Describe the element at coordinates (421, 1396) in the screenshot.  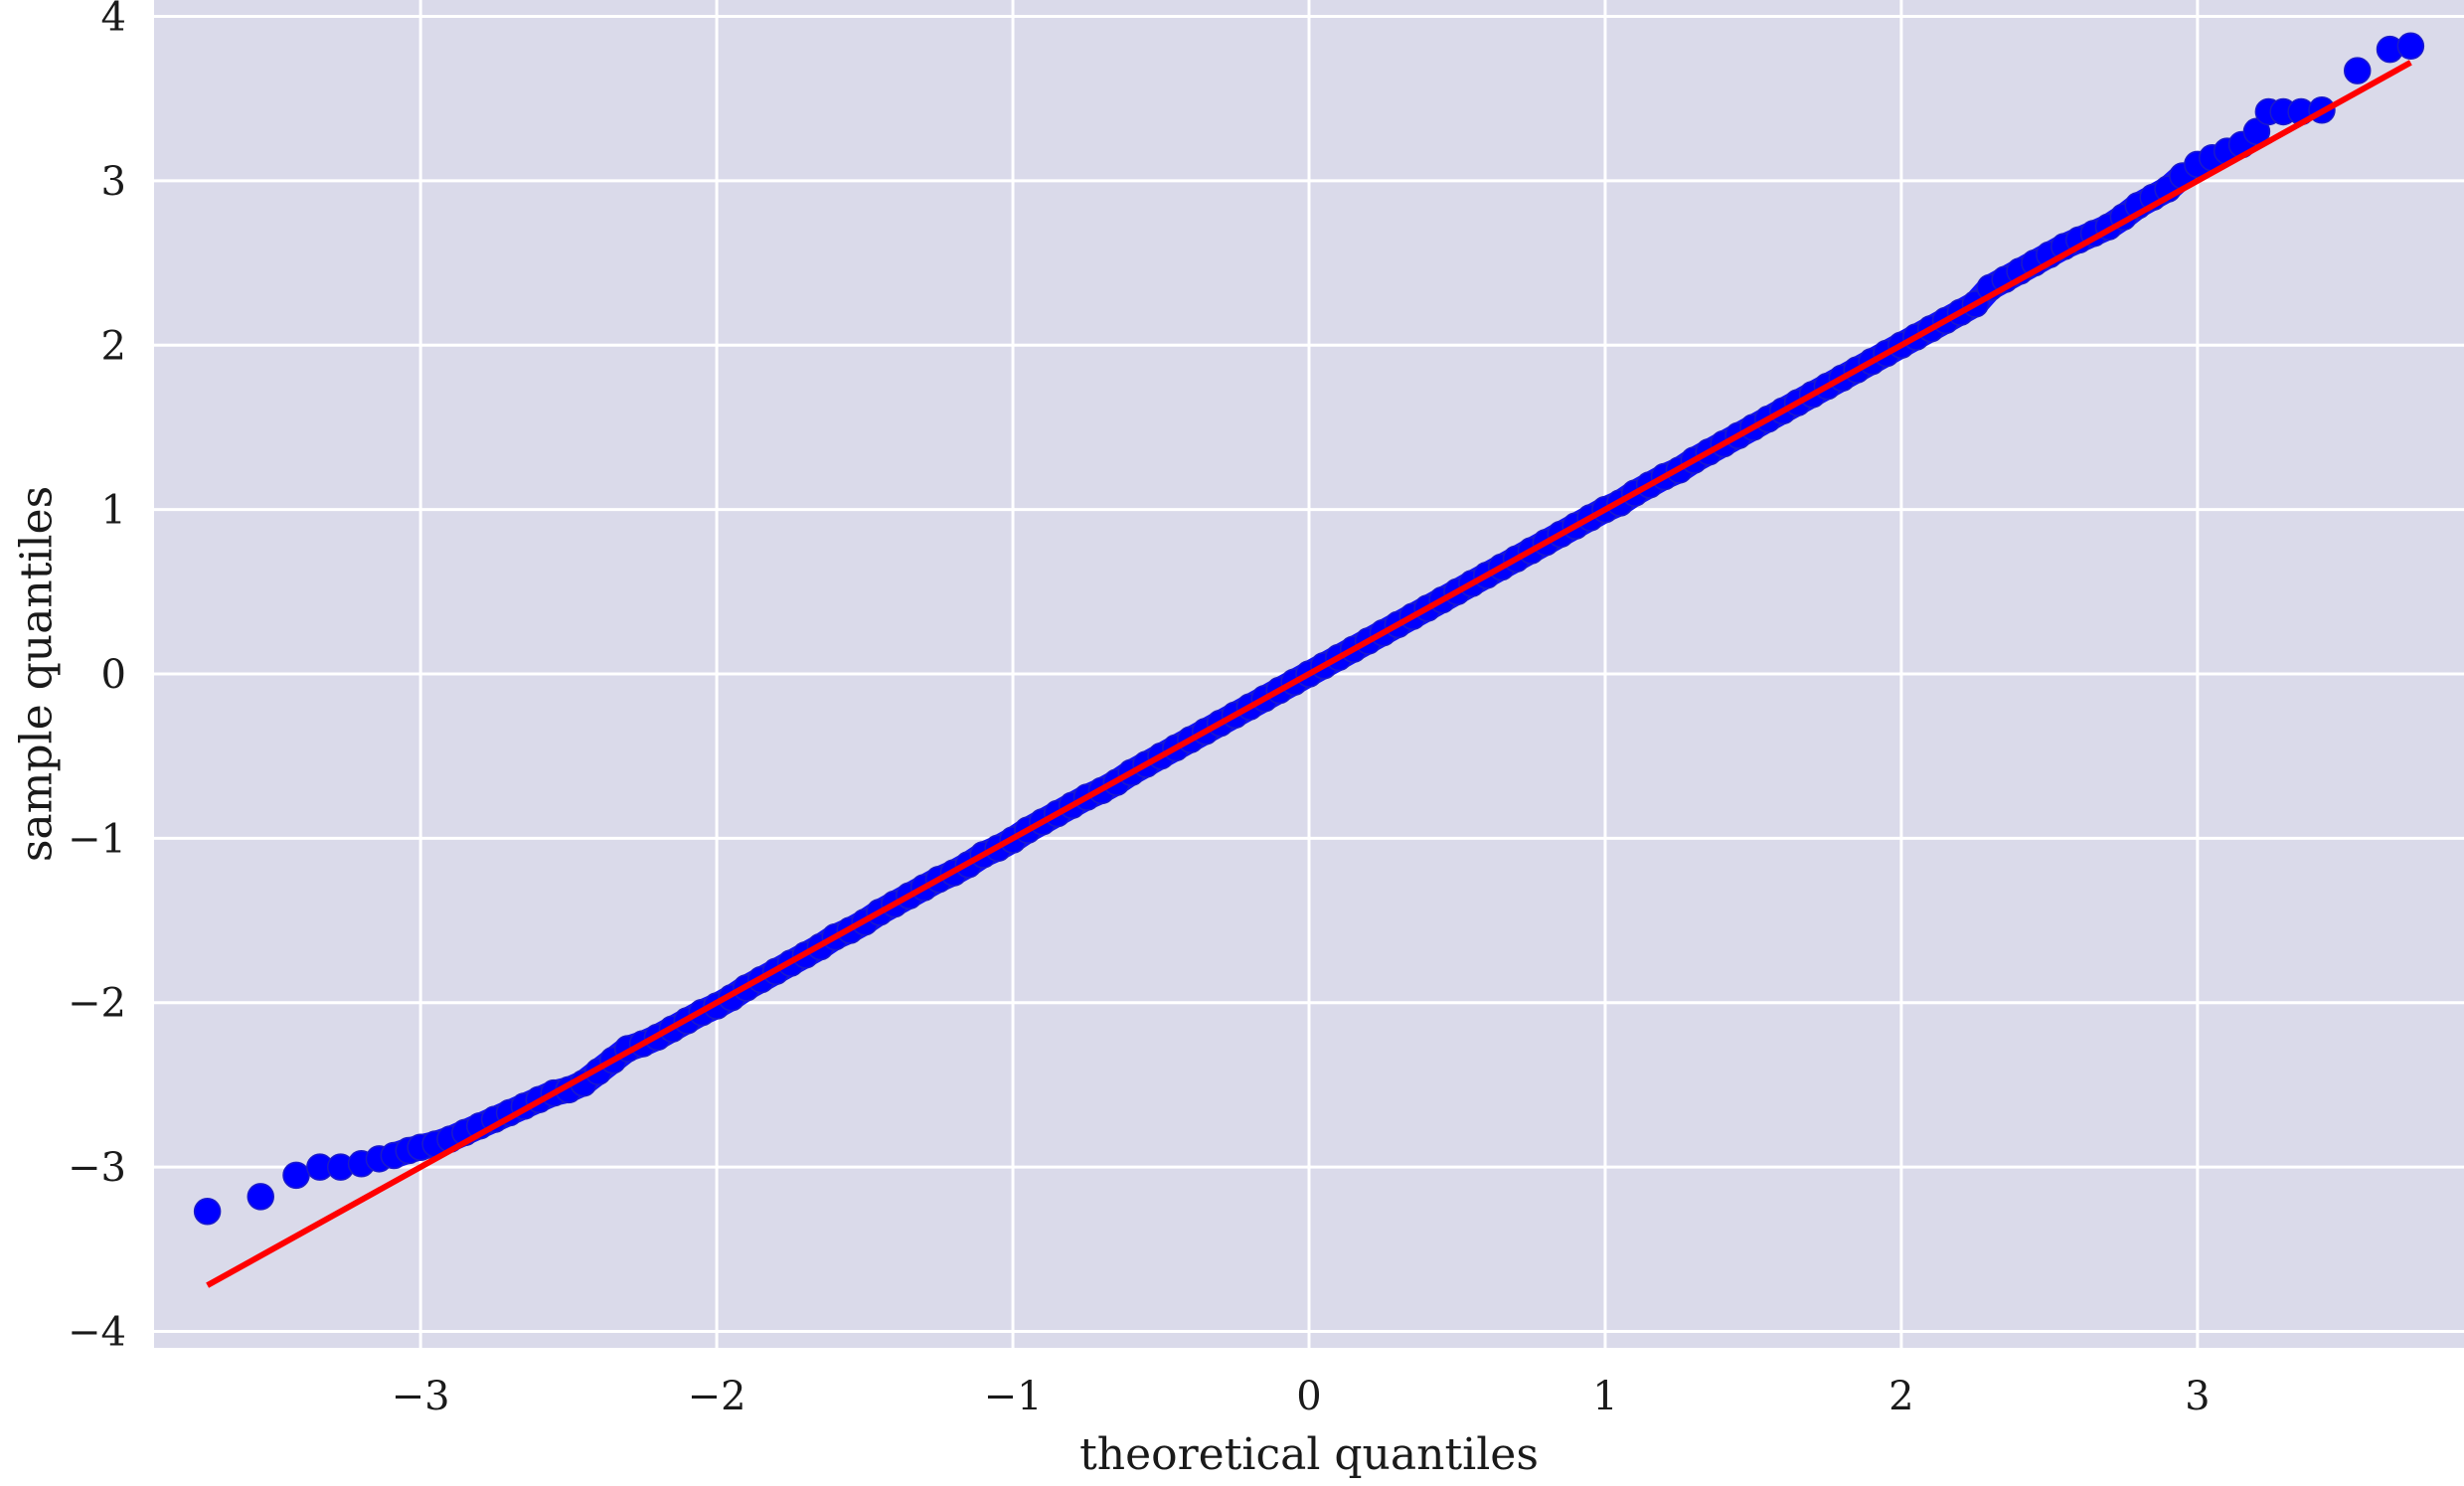
I see `x-tick-label: −3` at that location.